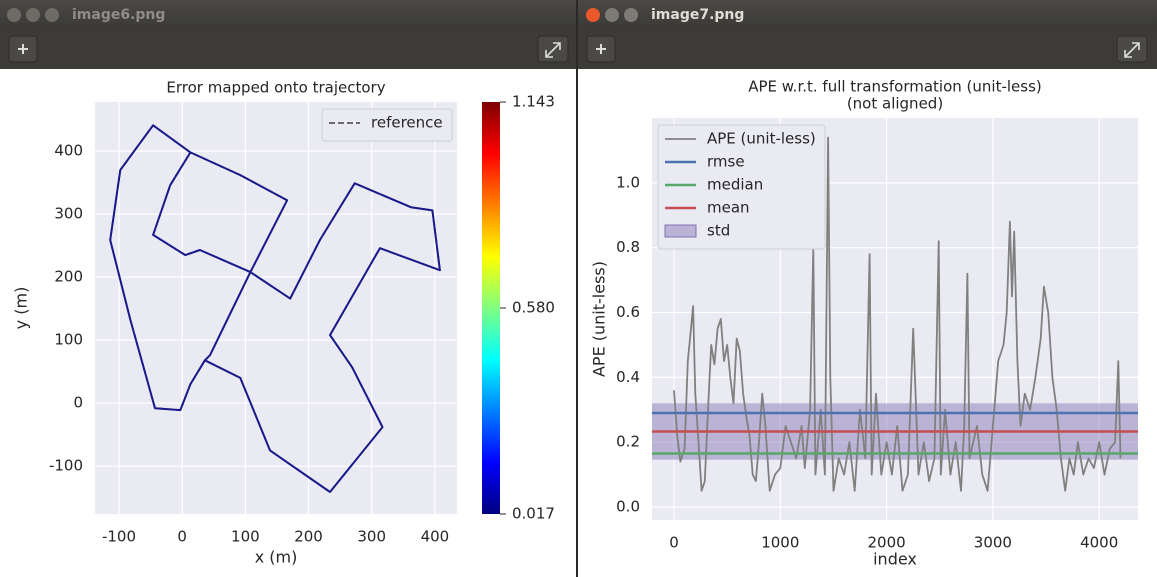 The width and height of the screenshot is (1157, 577). I want to click on x-axis-label: index, so click(895, 559).